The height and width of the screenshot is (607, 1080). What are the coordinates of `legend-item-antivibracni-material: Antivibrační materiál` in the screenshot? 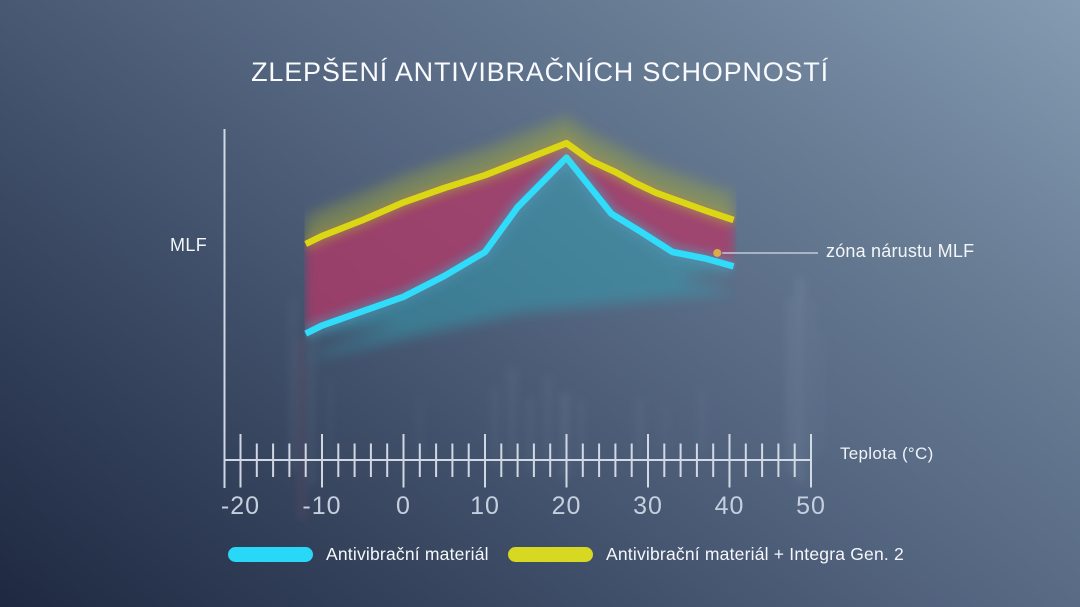 It's located at (358, 554).